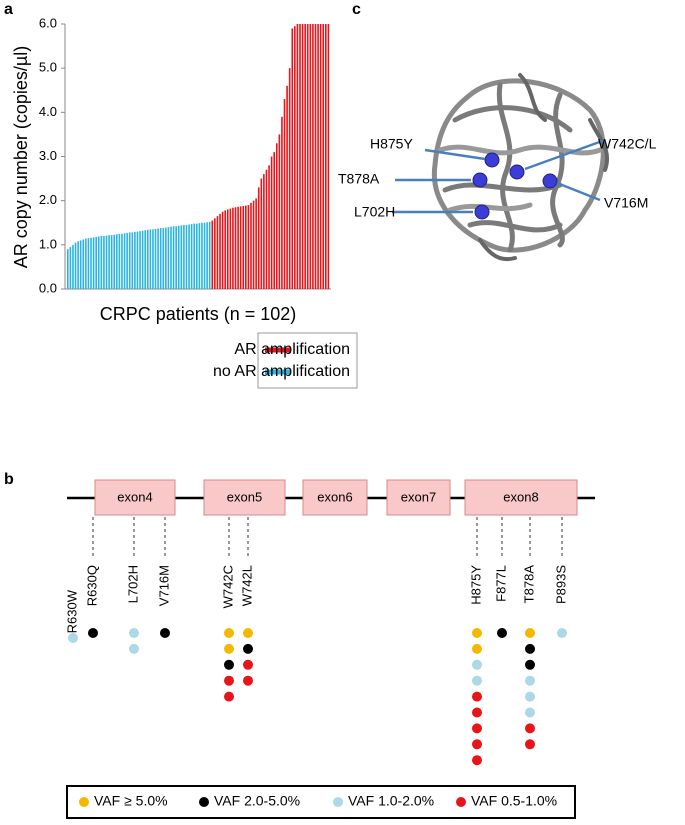 Image resolution: width=685 pixels, height=825 pixels. Describe the element at coordinates (391, 801) in the screenshot. I see `vaf-legend-label: VAF 1.0-2.0%` at that location.